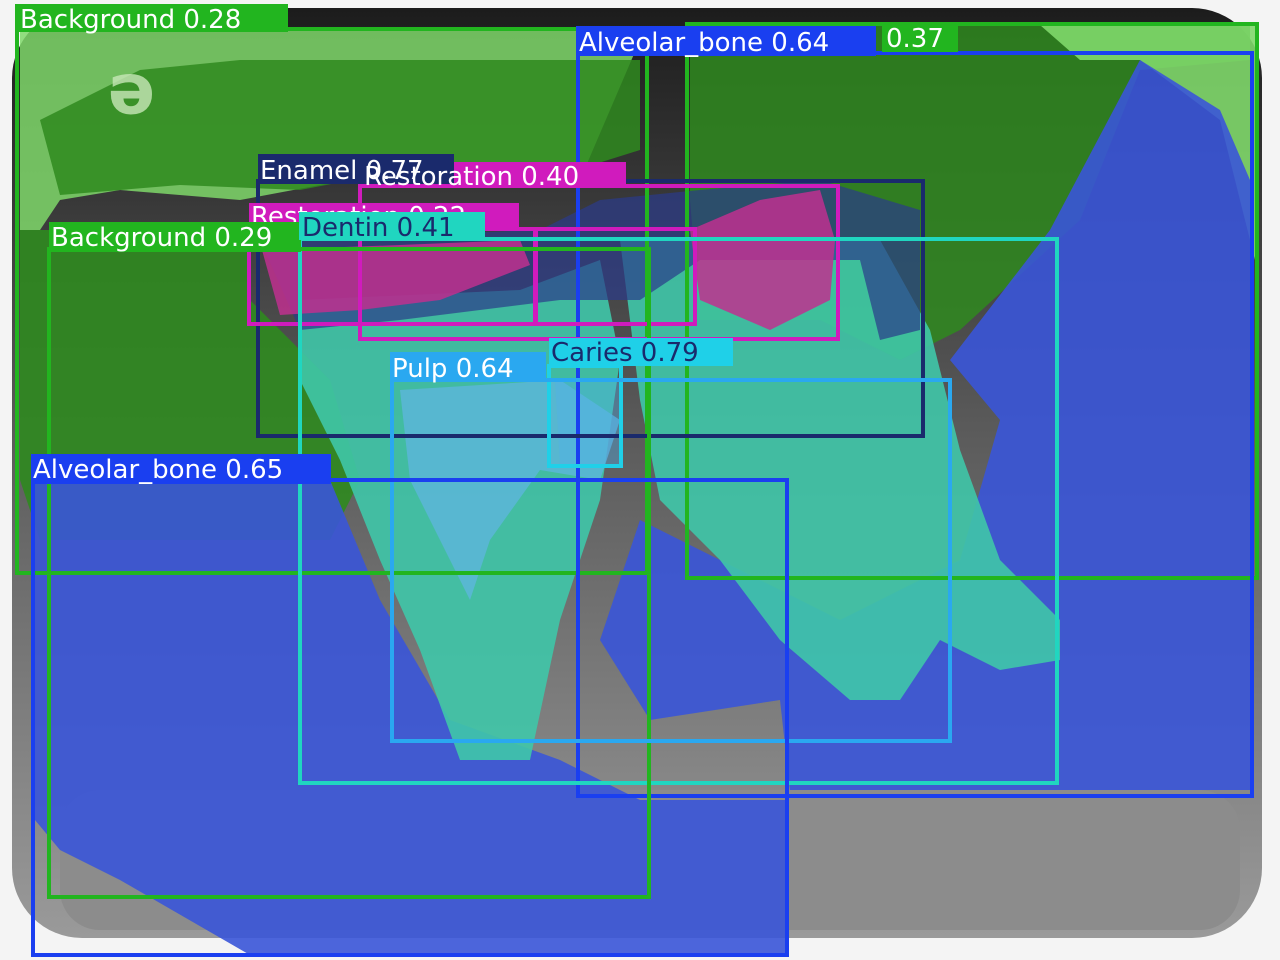  Describe the element at coordinates (340, 127) in the screenshot. I see `background-mask-upper-dark` at that location.